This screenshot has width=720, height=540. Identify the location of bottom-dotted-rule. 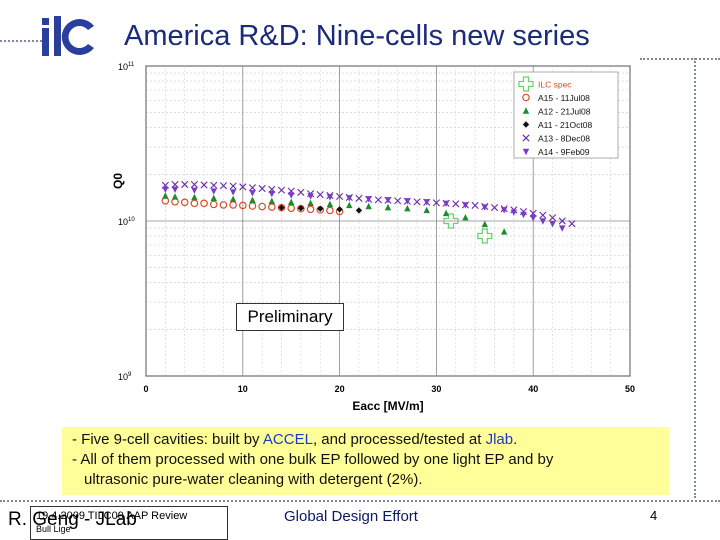
(360, 501).